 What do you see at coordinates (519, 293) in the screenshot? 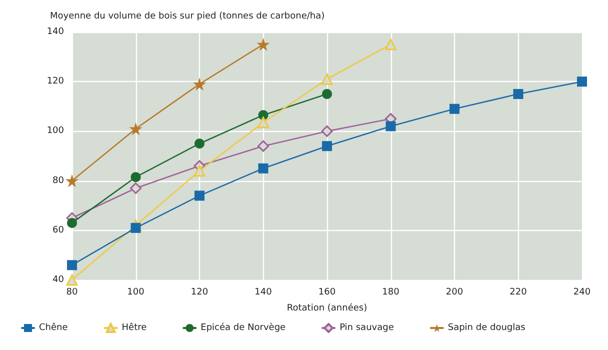
I see `x-tick-label: 220` at bounding box center [519, 293].